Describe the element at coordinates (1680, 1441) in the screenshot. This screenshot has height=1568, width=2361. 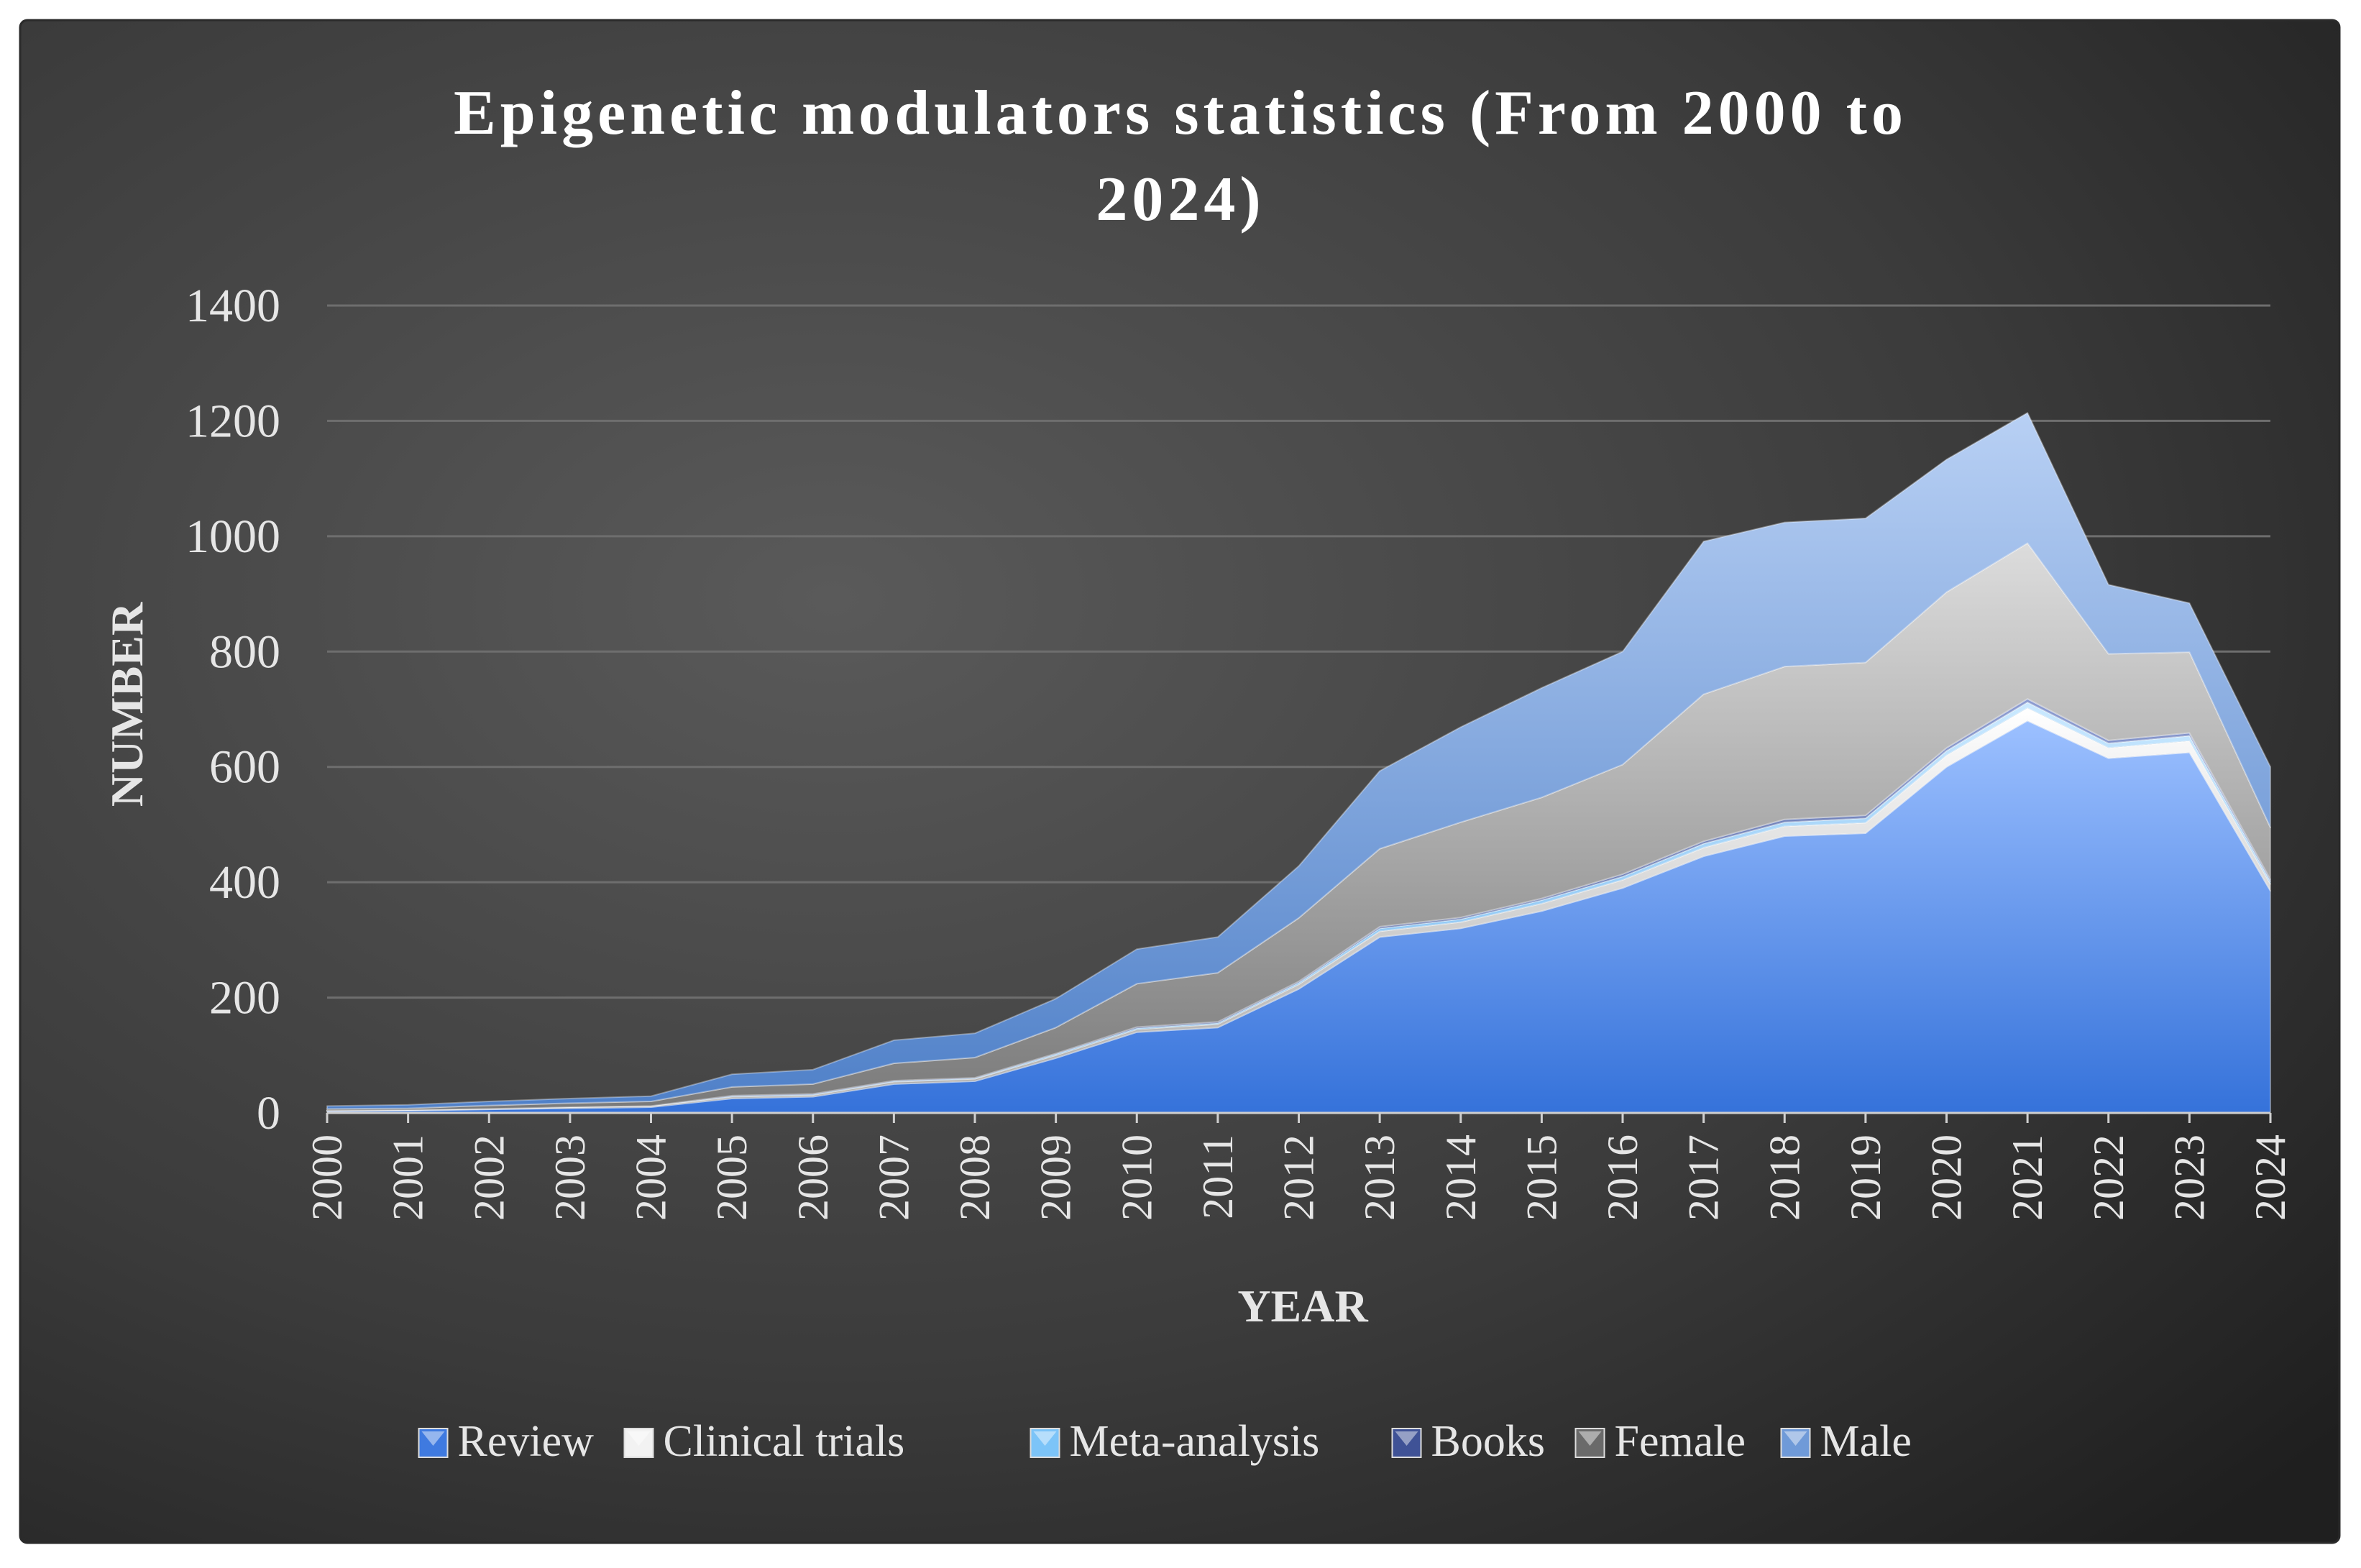
I see `legend-label-female: Female` at that location.